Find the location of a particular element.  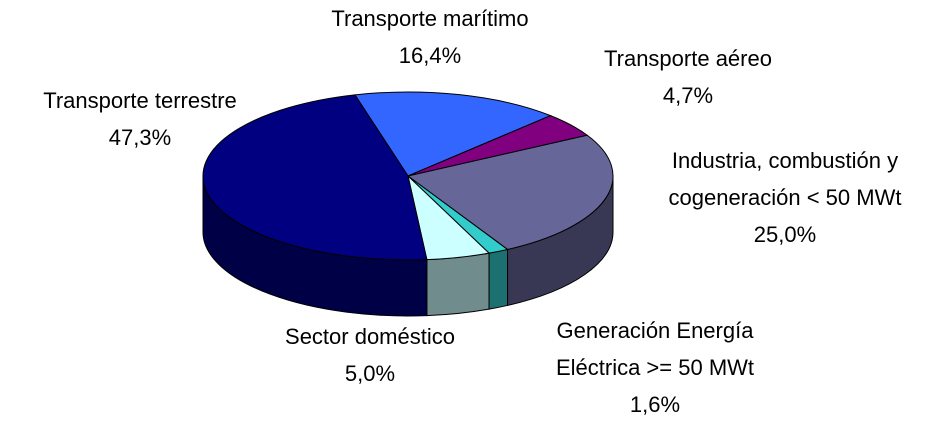

value-label: 4,7% is located at coordinates (688, 95).